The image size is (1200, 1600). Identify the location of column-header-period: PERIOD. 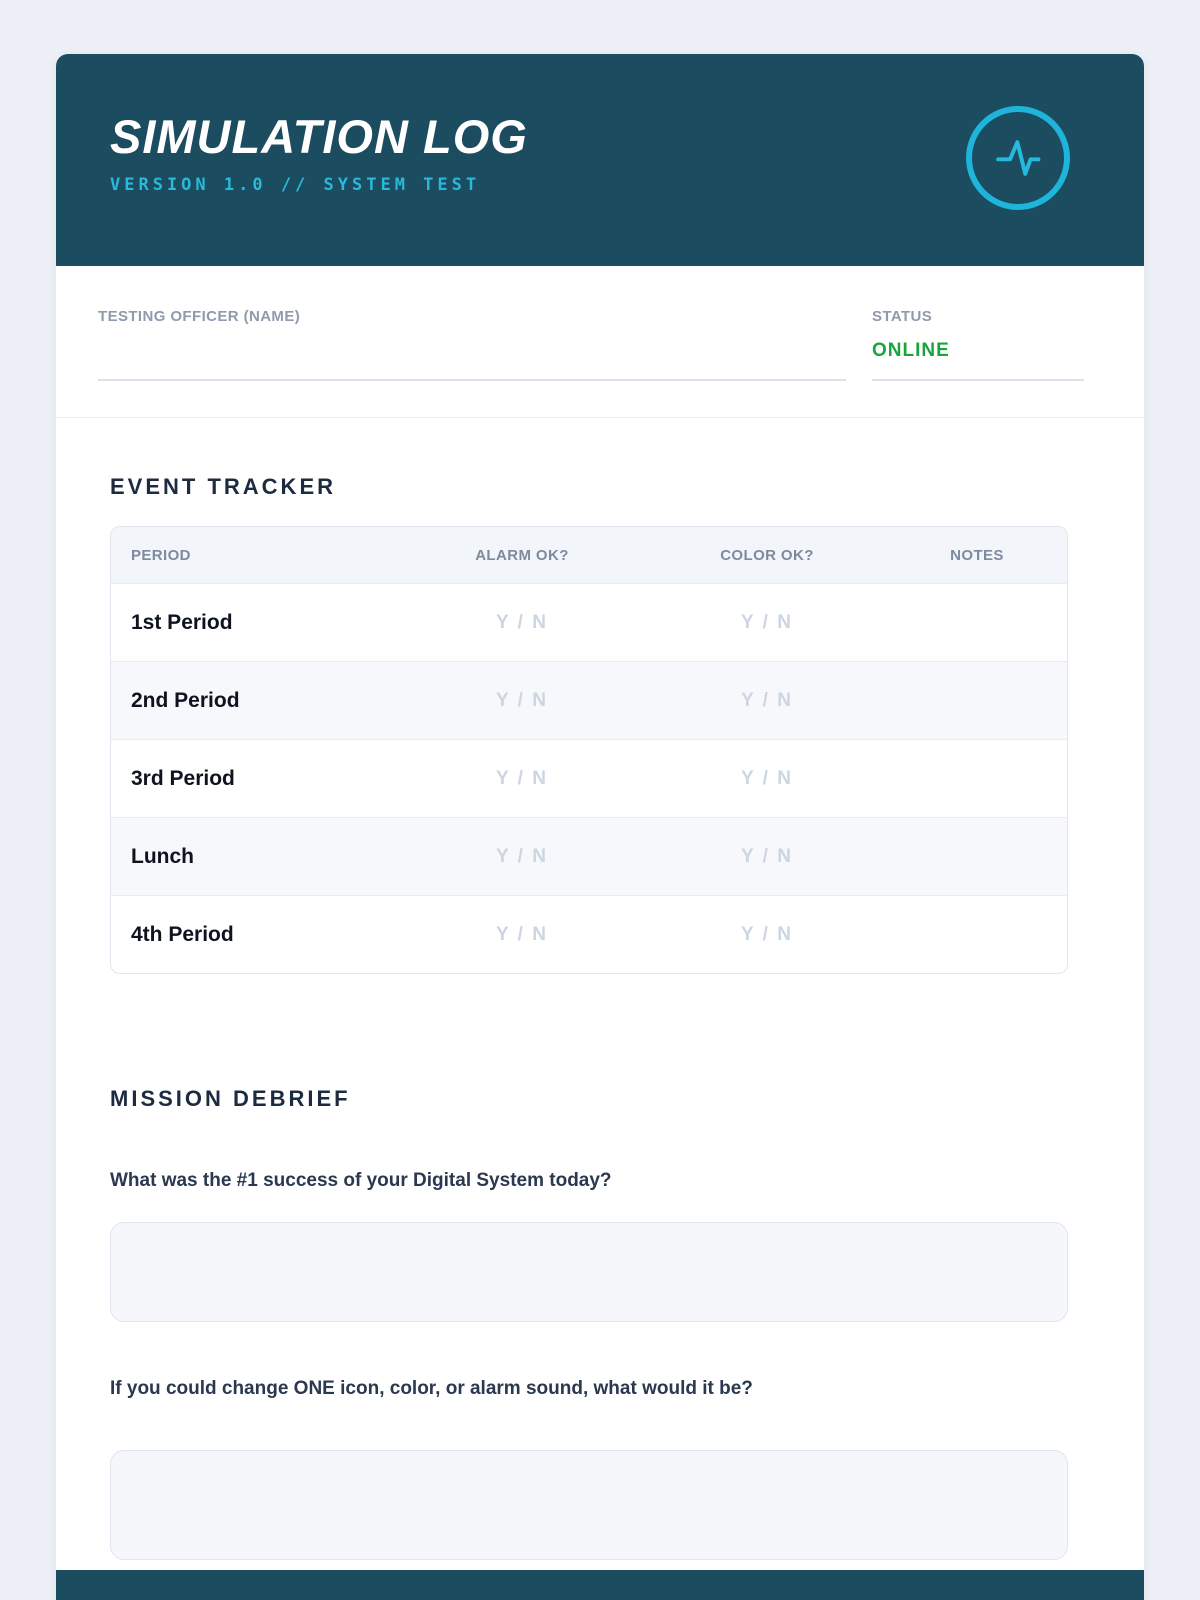
(161, 555).